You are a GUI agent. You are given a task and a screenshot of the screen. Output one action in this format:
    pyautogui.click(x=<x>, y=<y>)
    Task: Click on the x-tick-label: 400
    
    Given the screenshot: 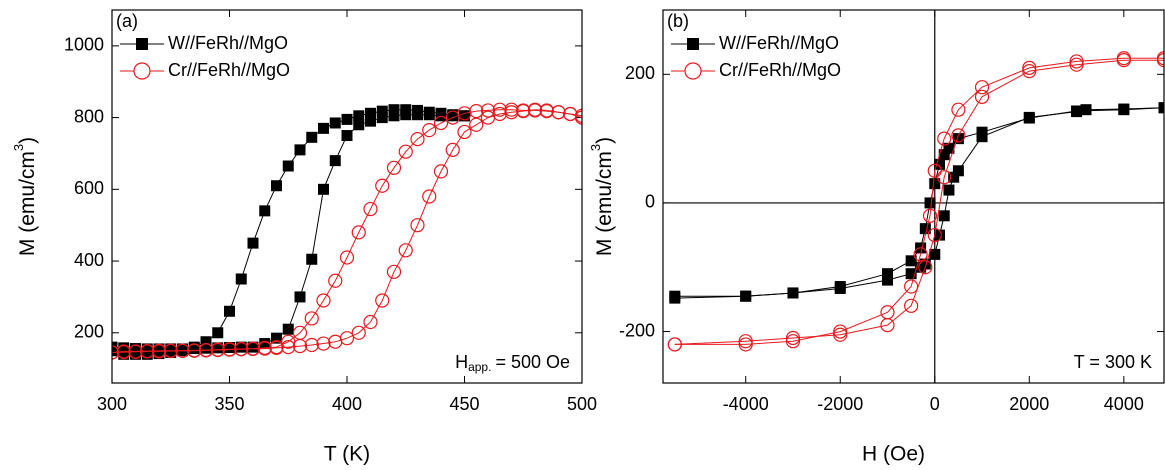 What is the action you would take?
    pyautogui.click(x=347, y=404)
    